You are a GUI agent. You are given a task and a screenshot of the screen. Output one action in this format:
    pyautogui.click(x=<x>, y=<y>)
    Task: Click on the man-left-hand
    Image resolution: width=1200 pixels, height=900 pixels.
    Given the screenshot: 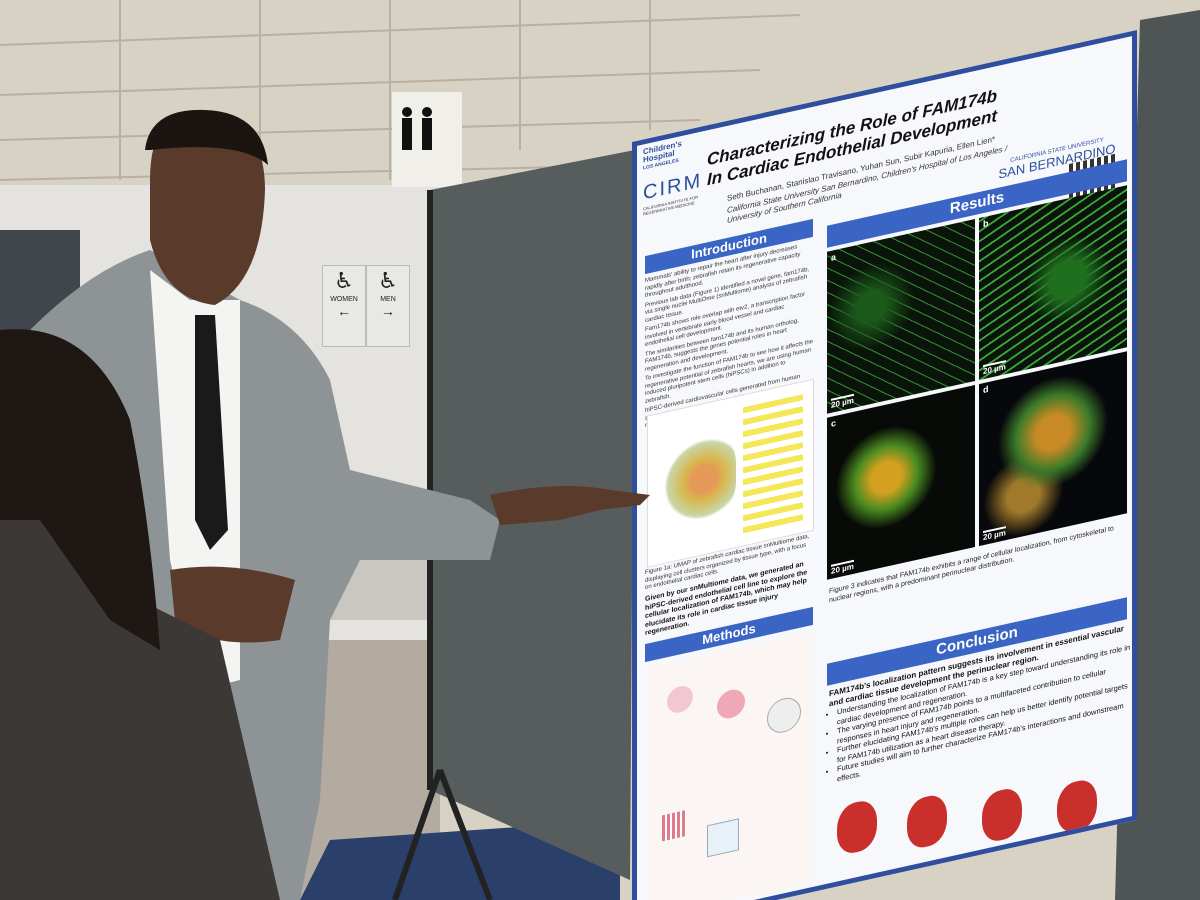 What is the action you would take?
    pyautogui.click(x=232, y=604)
    